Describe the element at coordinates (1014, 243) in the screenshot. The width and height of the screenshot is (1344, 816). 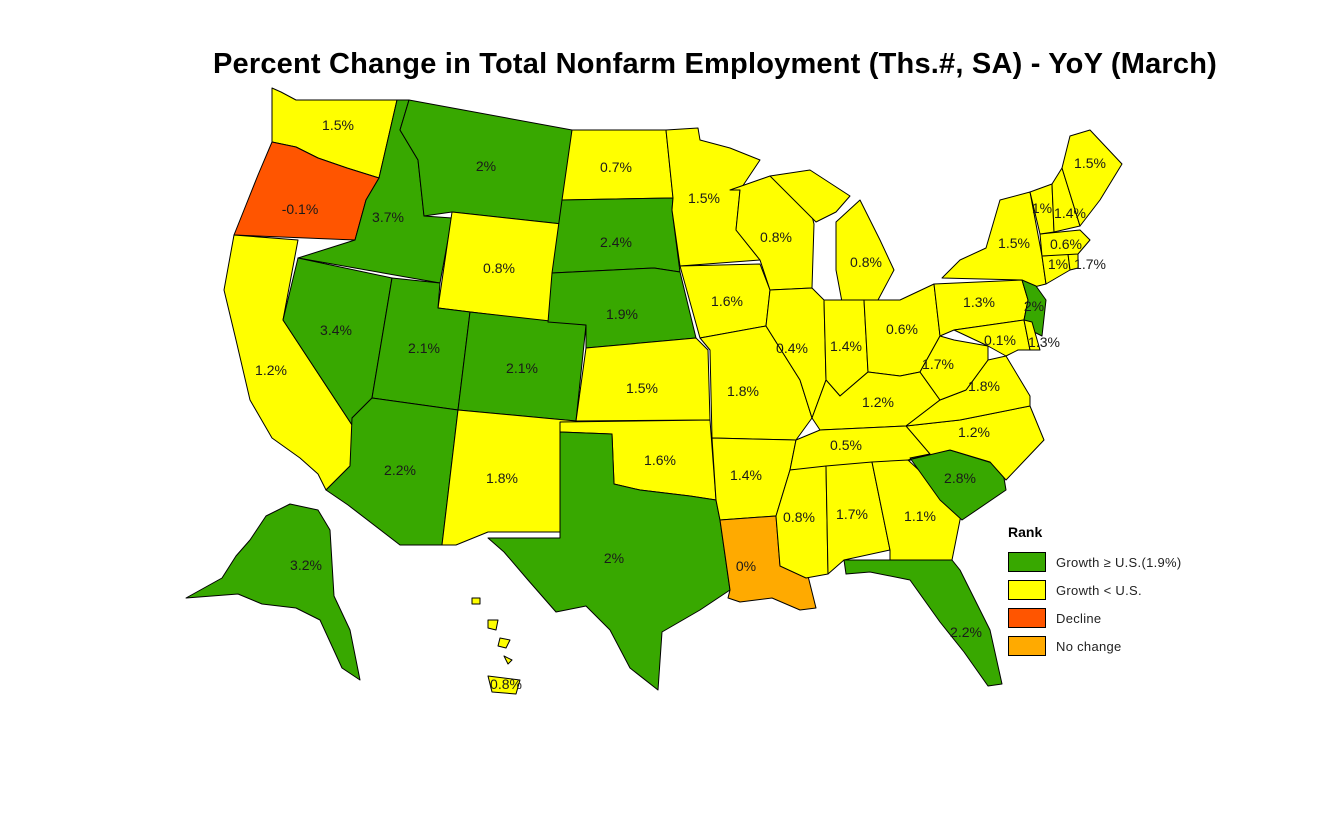
I see `state-value-label-ny: 1.5%` at that location.